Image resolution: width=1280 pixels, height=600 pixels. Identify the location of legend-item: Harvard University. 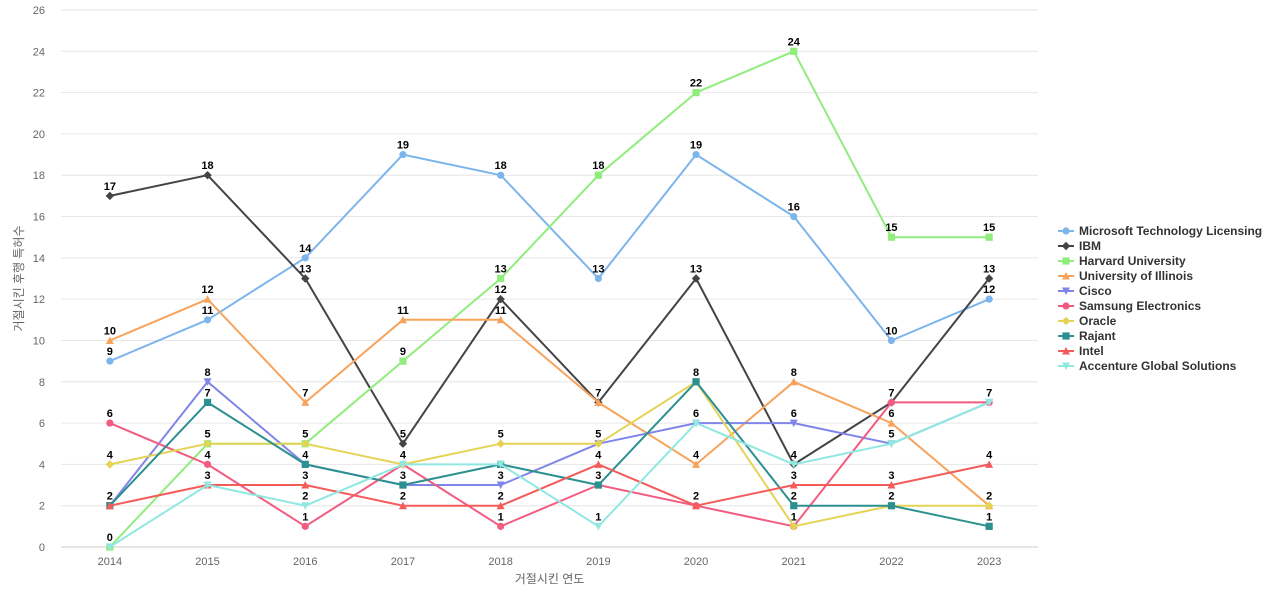
(1122, 261).